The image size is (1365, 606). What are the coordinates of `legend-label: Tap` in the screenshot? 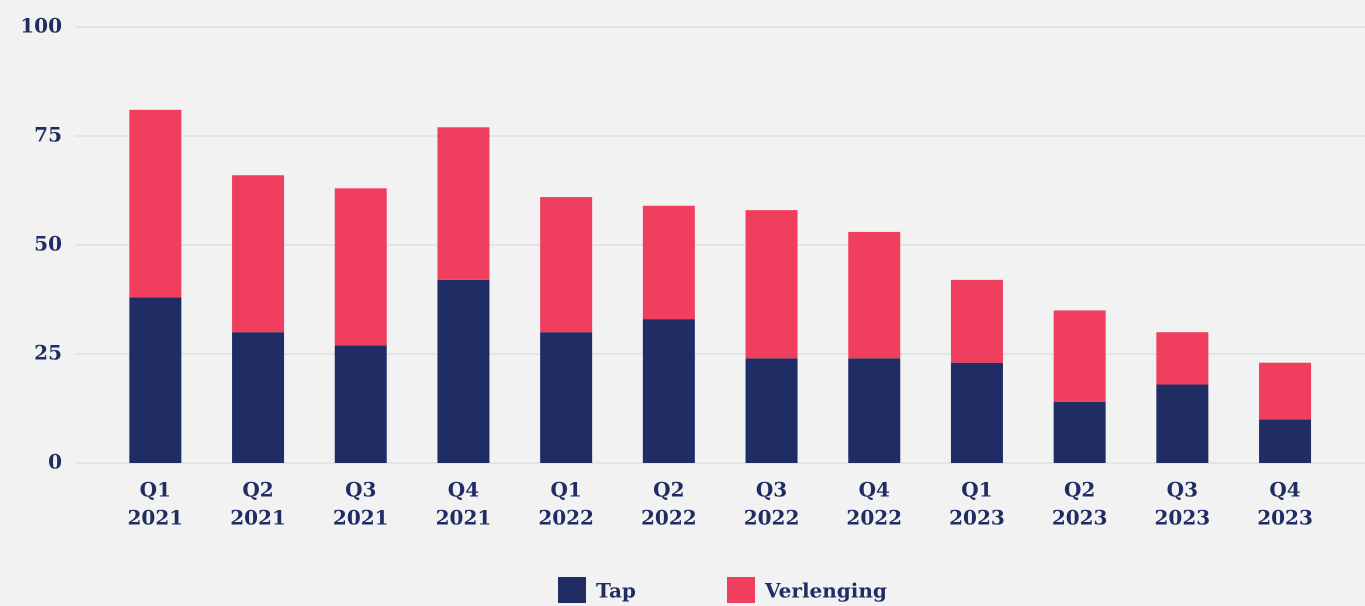 It's located at (616, 591).